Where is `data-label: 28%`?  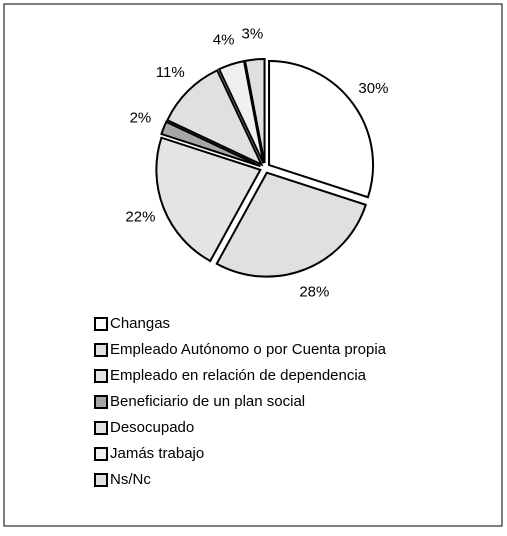 data-label: 28% is located at coordinates (314, 292).